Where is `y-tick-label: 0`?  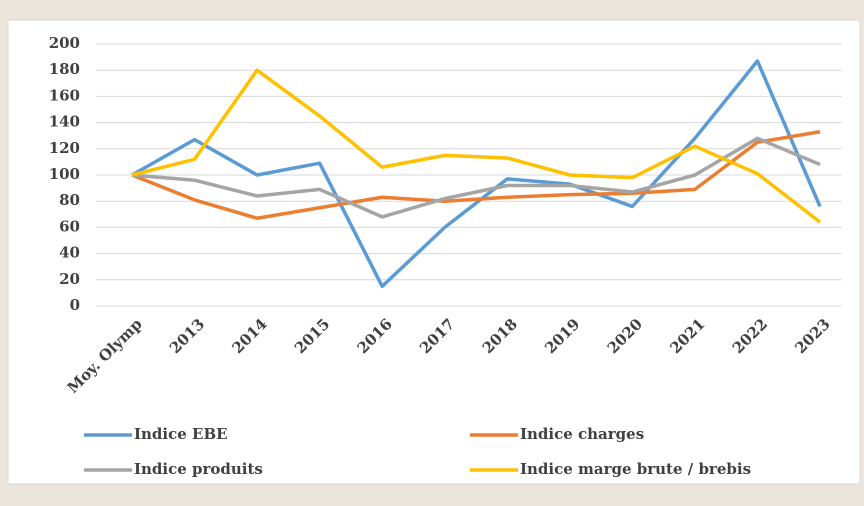 y-tick-label: 0 is located at coordinates (75, 305).